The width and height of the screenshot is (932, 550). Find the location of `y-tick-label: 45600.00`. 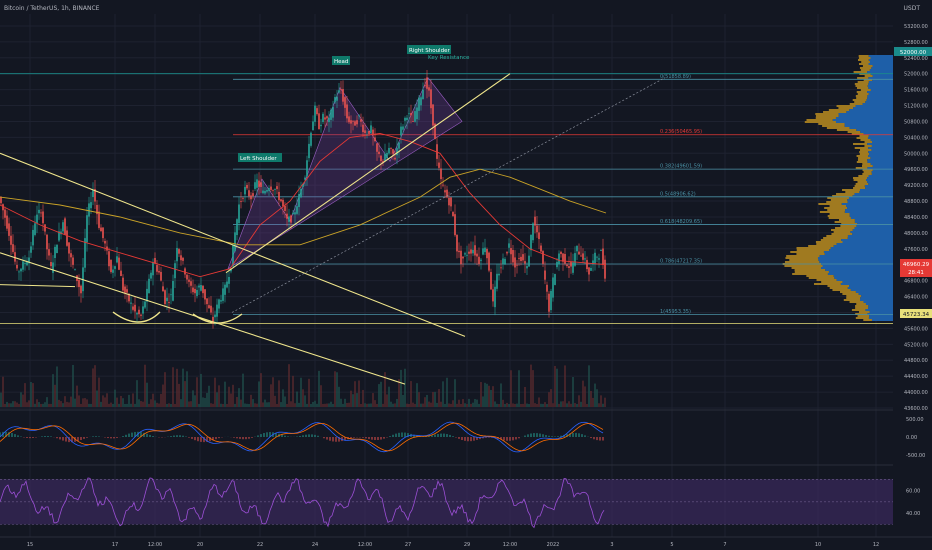

y-tick-label: 45600.00 is located at coordinates (916, 329).